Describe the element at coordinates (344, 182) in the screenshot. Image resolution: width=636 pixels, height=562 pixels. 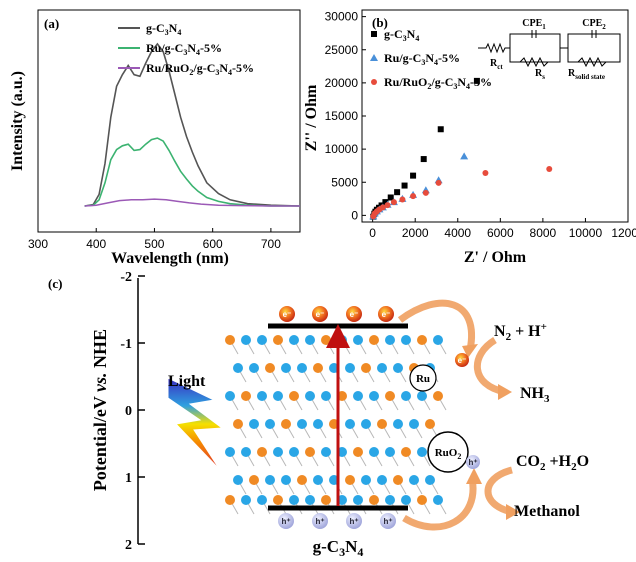
I see `panel-b-y-tick-label: 5000` at that location.